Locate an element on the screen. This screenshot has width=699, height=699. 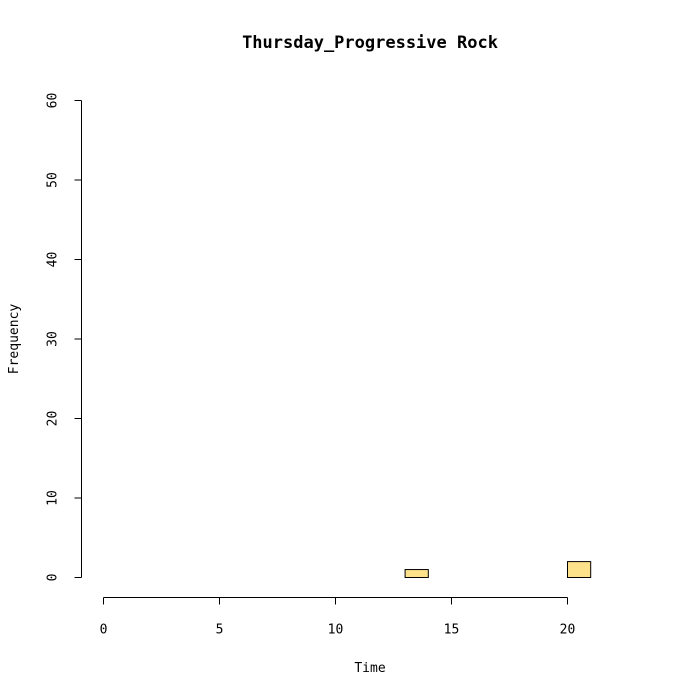
bars-group is located at coordinates (498, 569).